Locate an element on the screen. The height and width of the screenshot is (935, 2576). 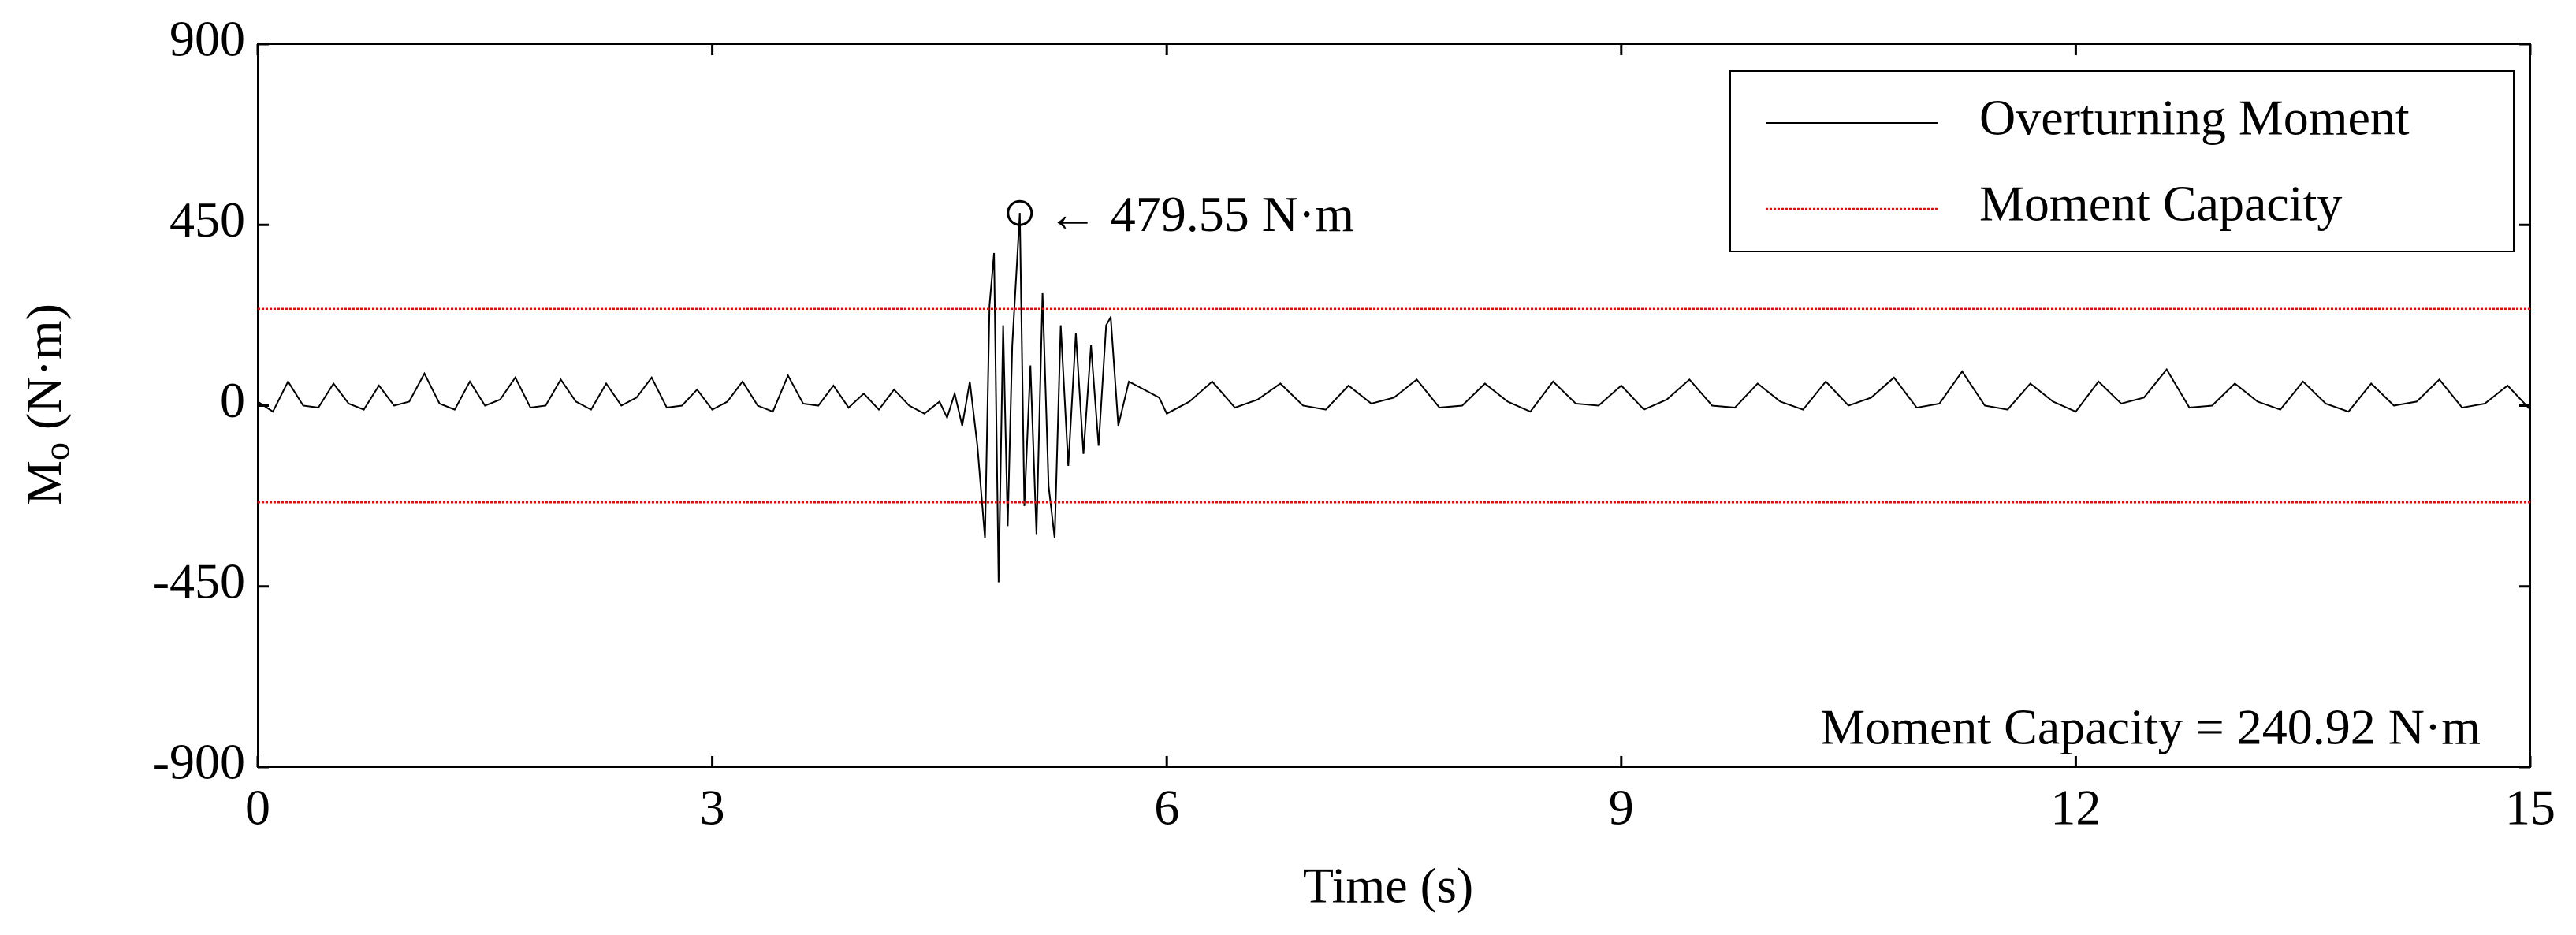
capacity-note: Moment Capacity = 240.92 N·m is located at coordinates (2150, 727).